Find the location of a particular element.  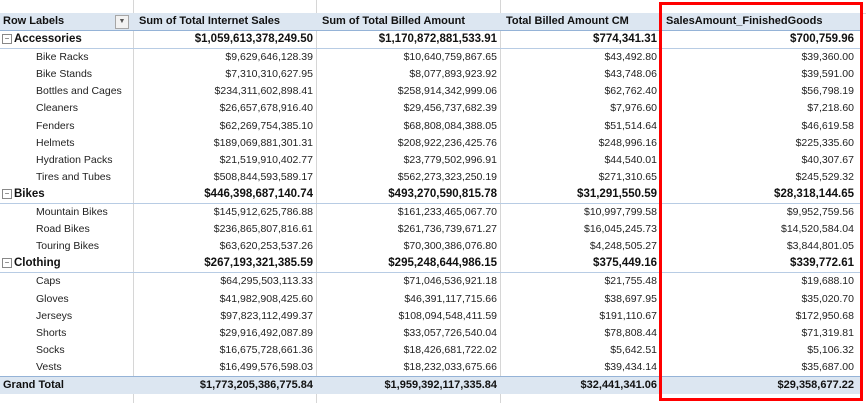

value-cell: $8,077,893,923.92 is located at coordinates (453, 74).